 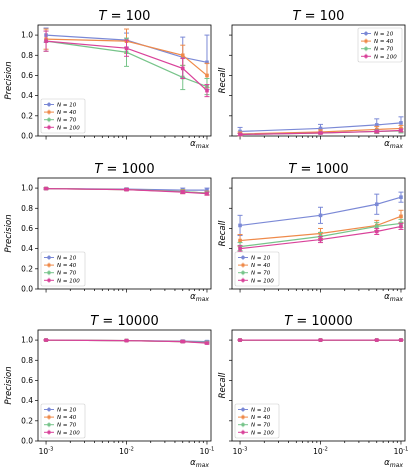 What do you see at coordinates (27, 268) in the screenshot?
I see `y-tick-label: 0.2` at bounding box center [27, 268].